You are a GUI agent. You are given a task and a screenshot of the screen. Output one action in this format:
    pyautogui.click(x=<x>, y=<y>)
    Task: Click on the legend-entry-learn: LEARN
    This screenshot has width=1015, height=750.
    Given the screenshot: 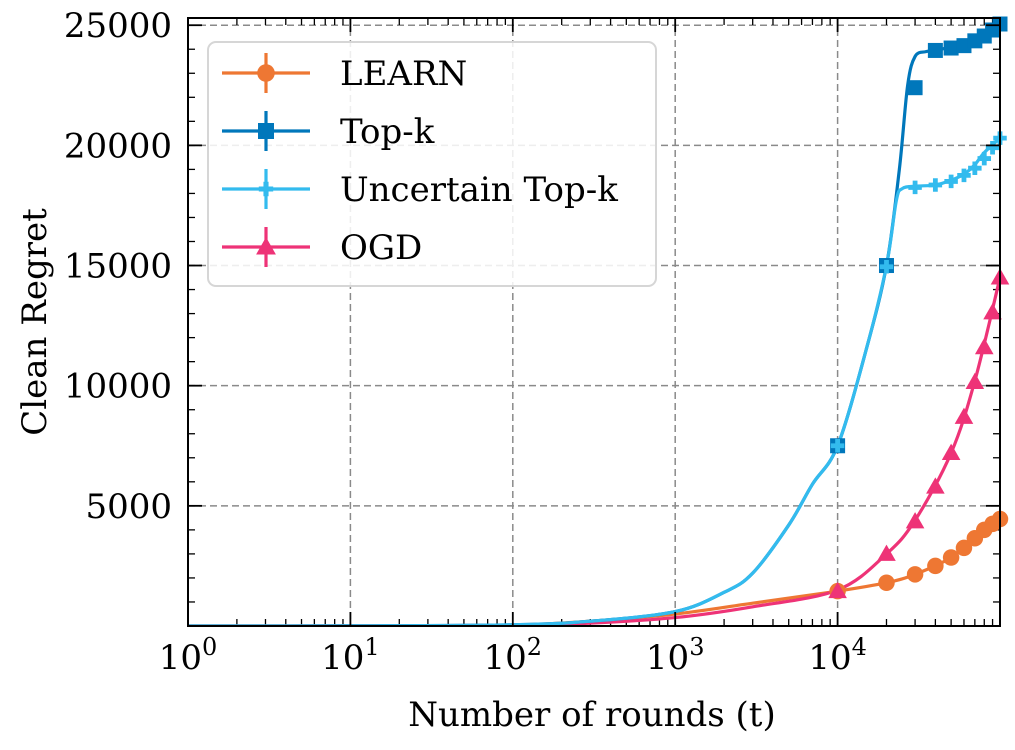 What is the action you would take?
    pyautogui.click(x=344, y=73)
    